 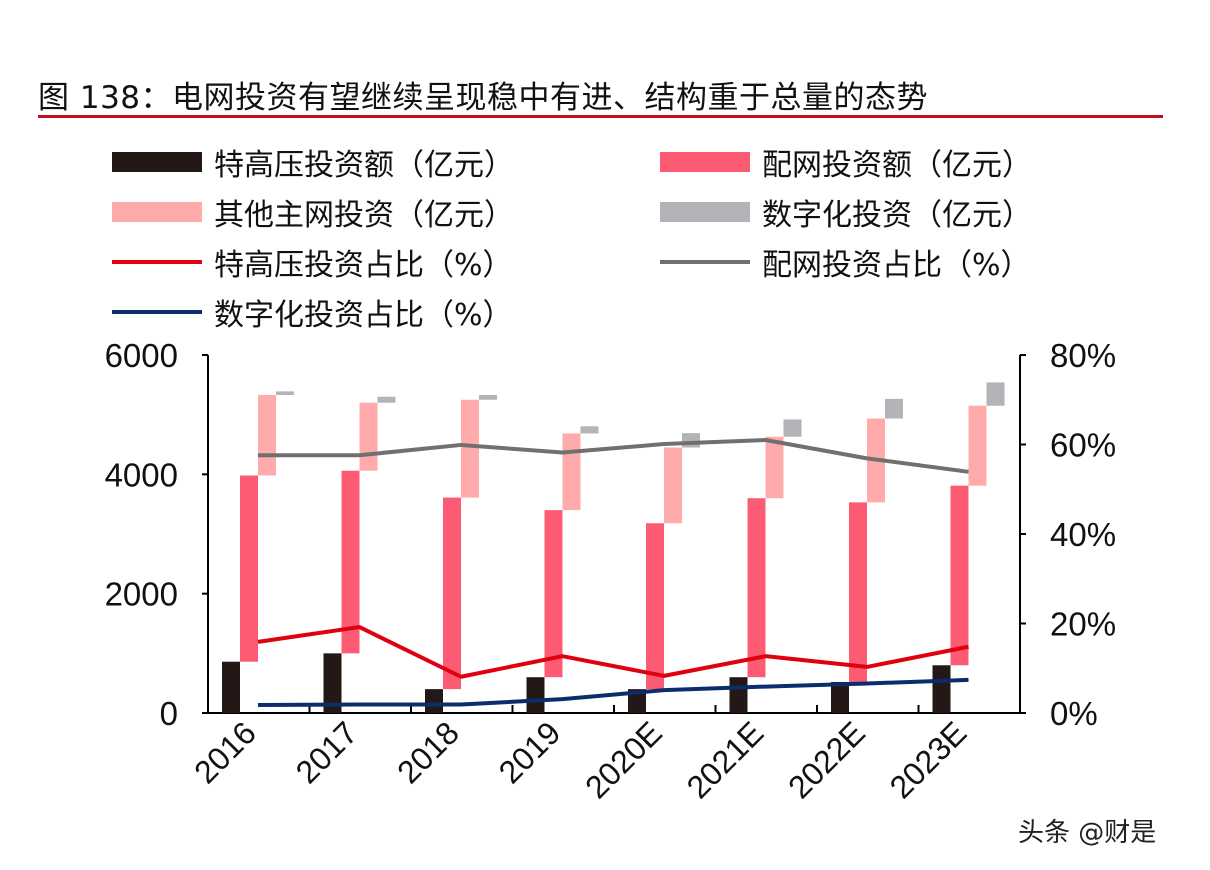 What do you see at coordinates (225, 752) in the screenshot?
I see `x-axis-tick-label: 2016` at bounding box center [225, 752].